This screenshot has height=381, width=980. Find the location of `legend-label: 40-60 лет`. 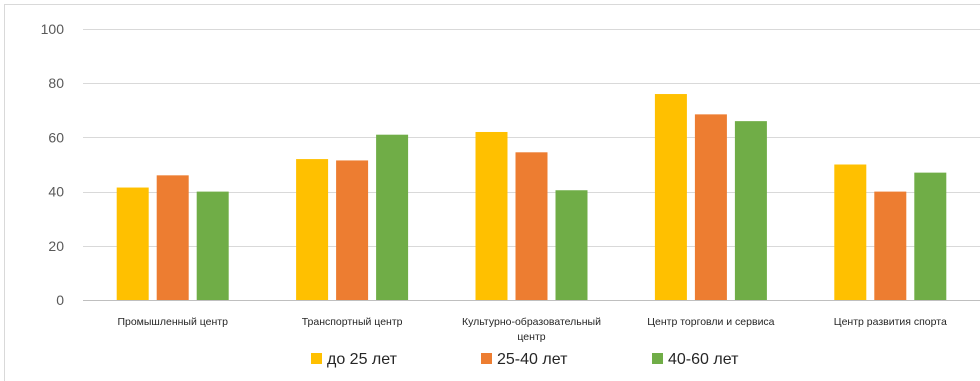

legend-label: 40-60 лет is located at coordinates (703, 359).